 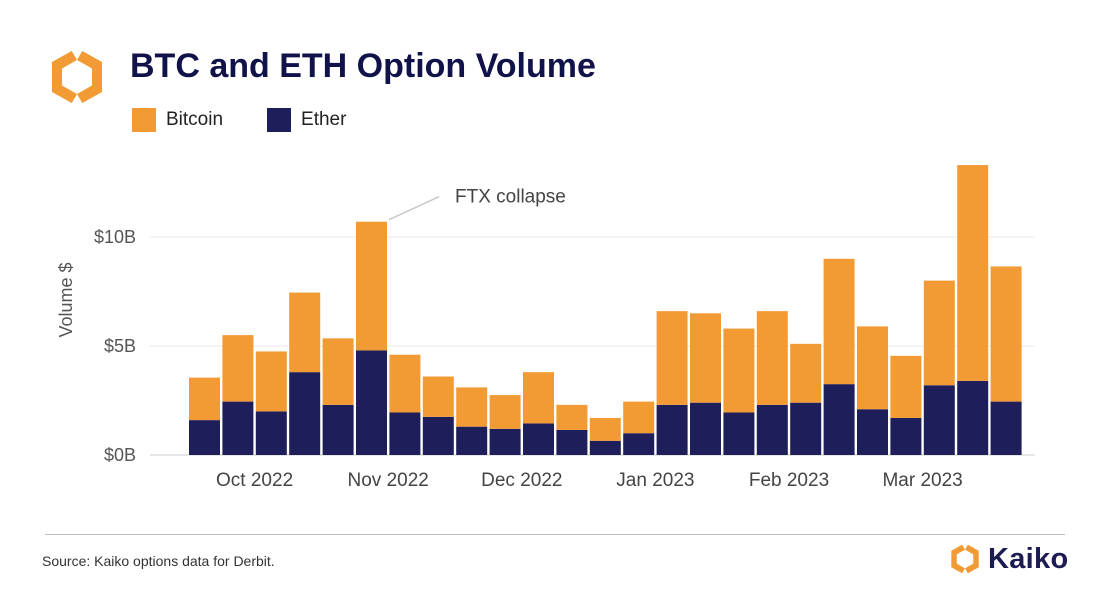 What do you see at coordinates (254, 480) in the screenshot?
I see `x-tick-label: Oct 2022` at bounding box center [254, 480].